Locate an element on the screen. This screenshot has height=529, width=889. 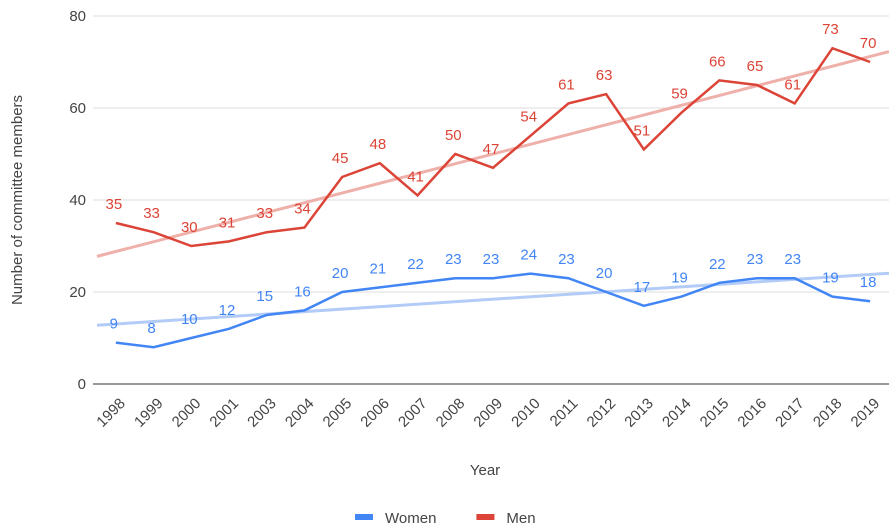
x-tick-label: 1998 is located at coordinates (111, 413).